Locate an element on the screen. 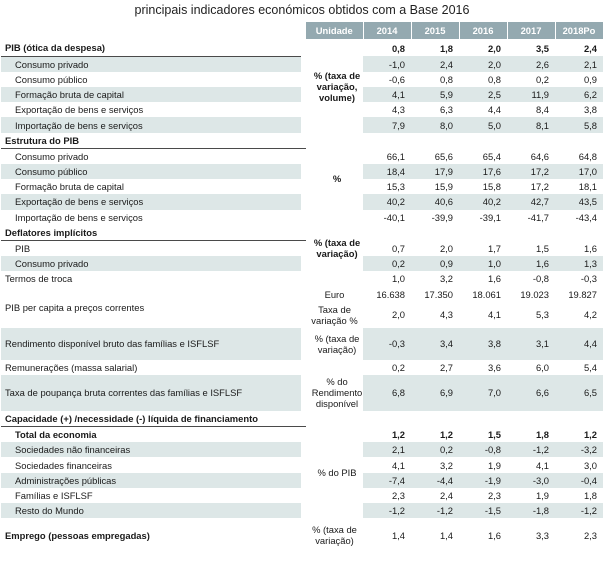  value-cell: -0,6 is located at coordinates (396, 79).